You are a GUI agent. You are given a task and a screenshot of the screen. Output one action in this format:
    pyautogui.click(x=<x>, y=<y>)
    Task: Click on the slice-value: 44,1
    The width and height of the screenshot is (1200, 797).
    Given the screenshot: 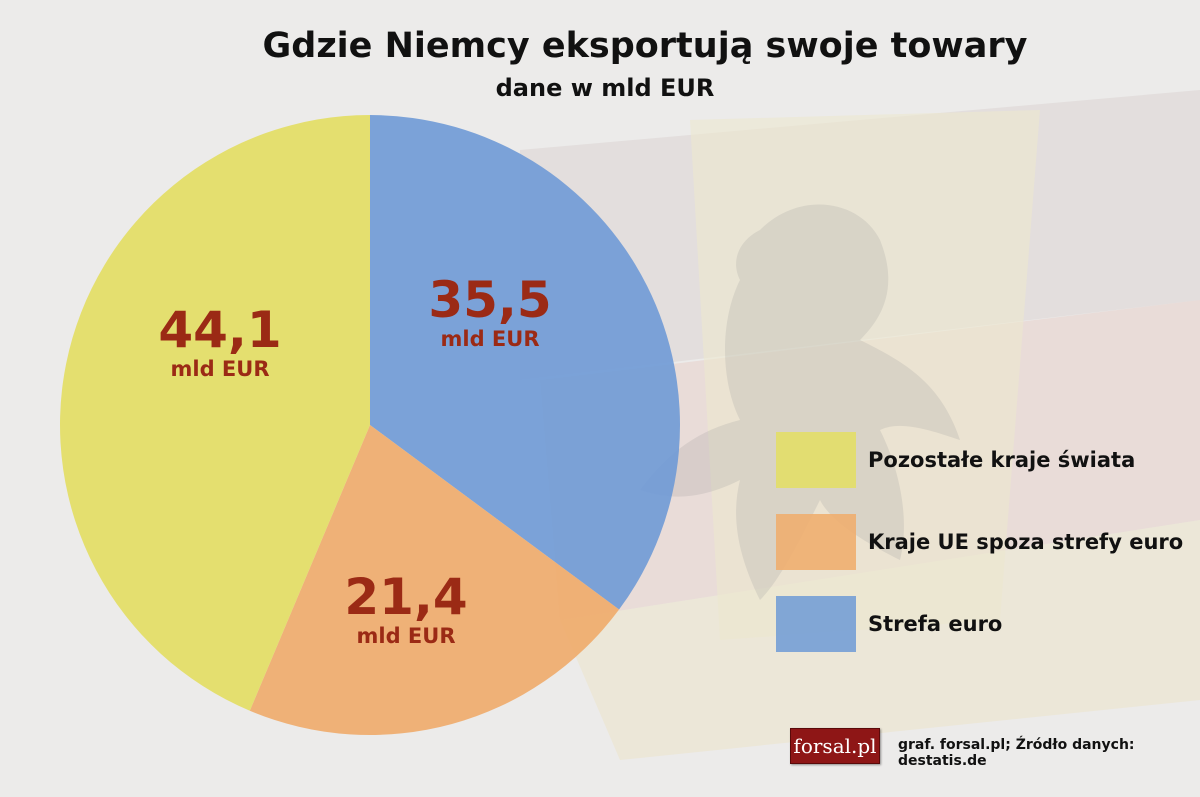 What is the action you would take?
    pyautogui.click(x=220, y=330)
    